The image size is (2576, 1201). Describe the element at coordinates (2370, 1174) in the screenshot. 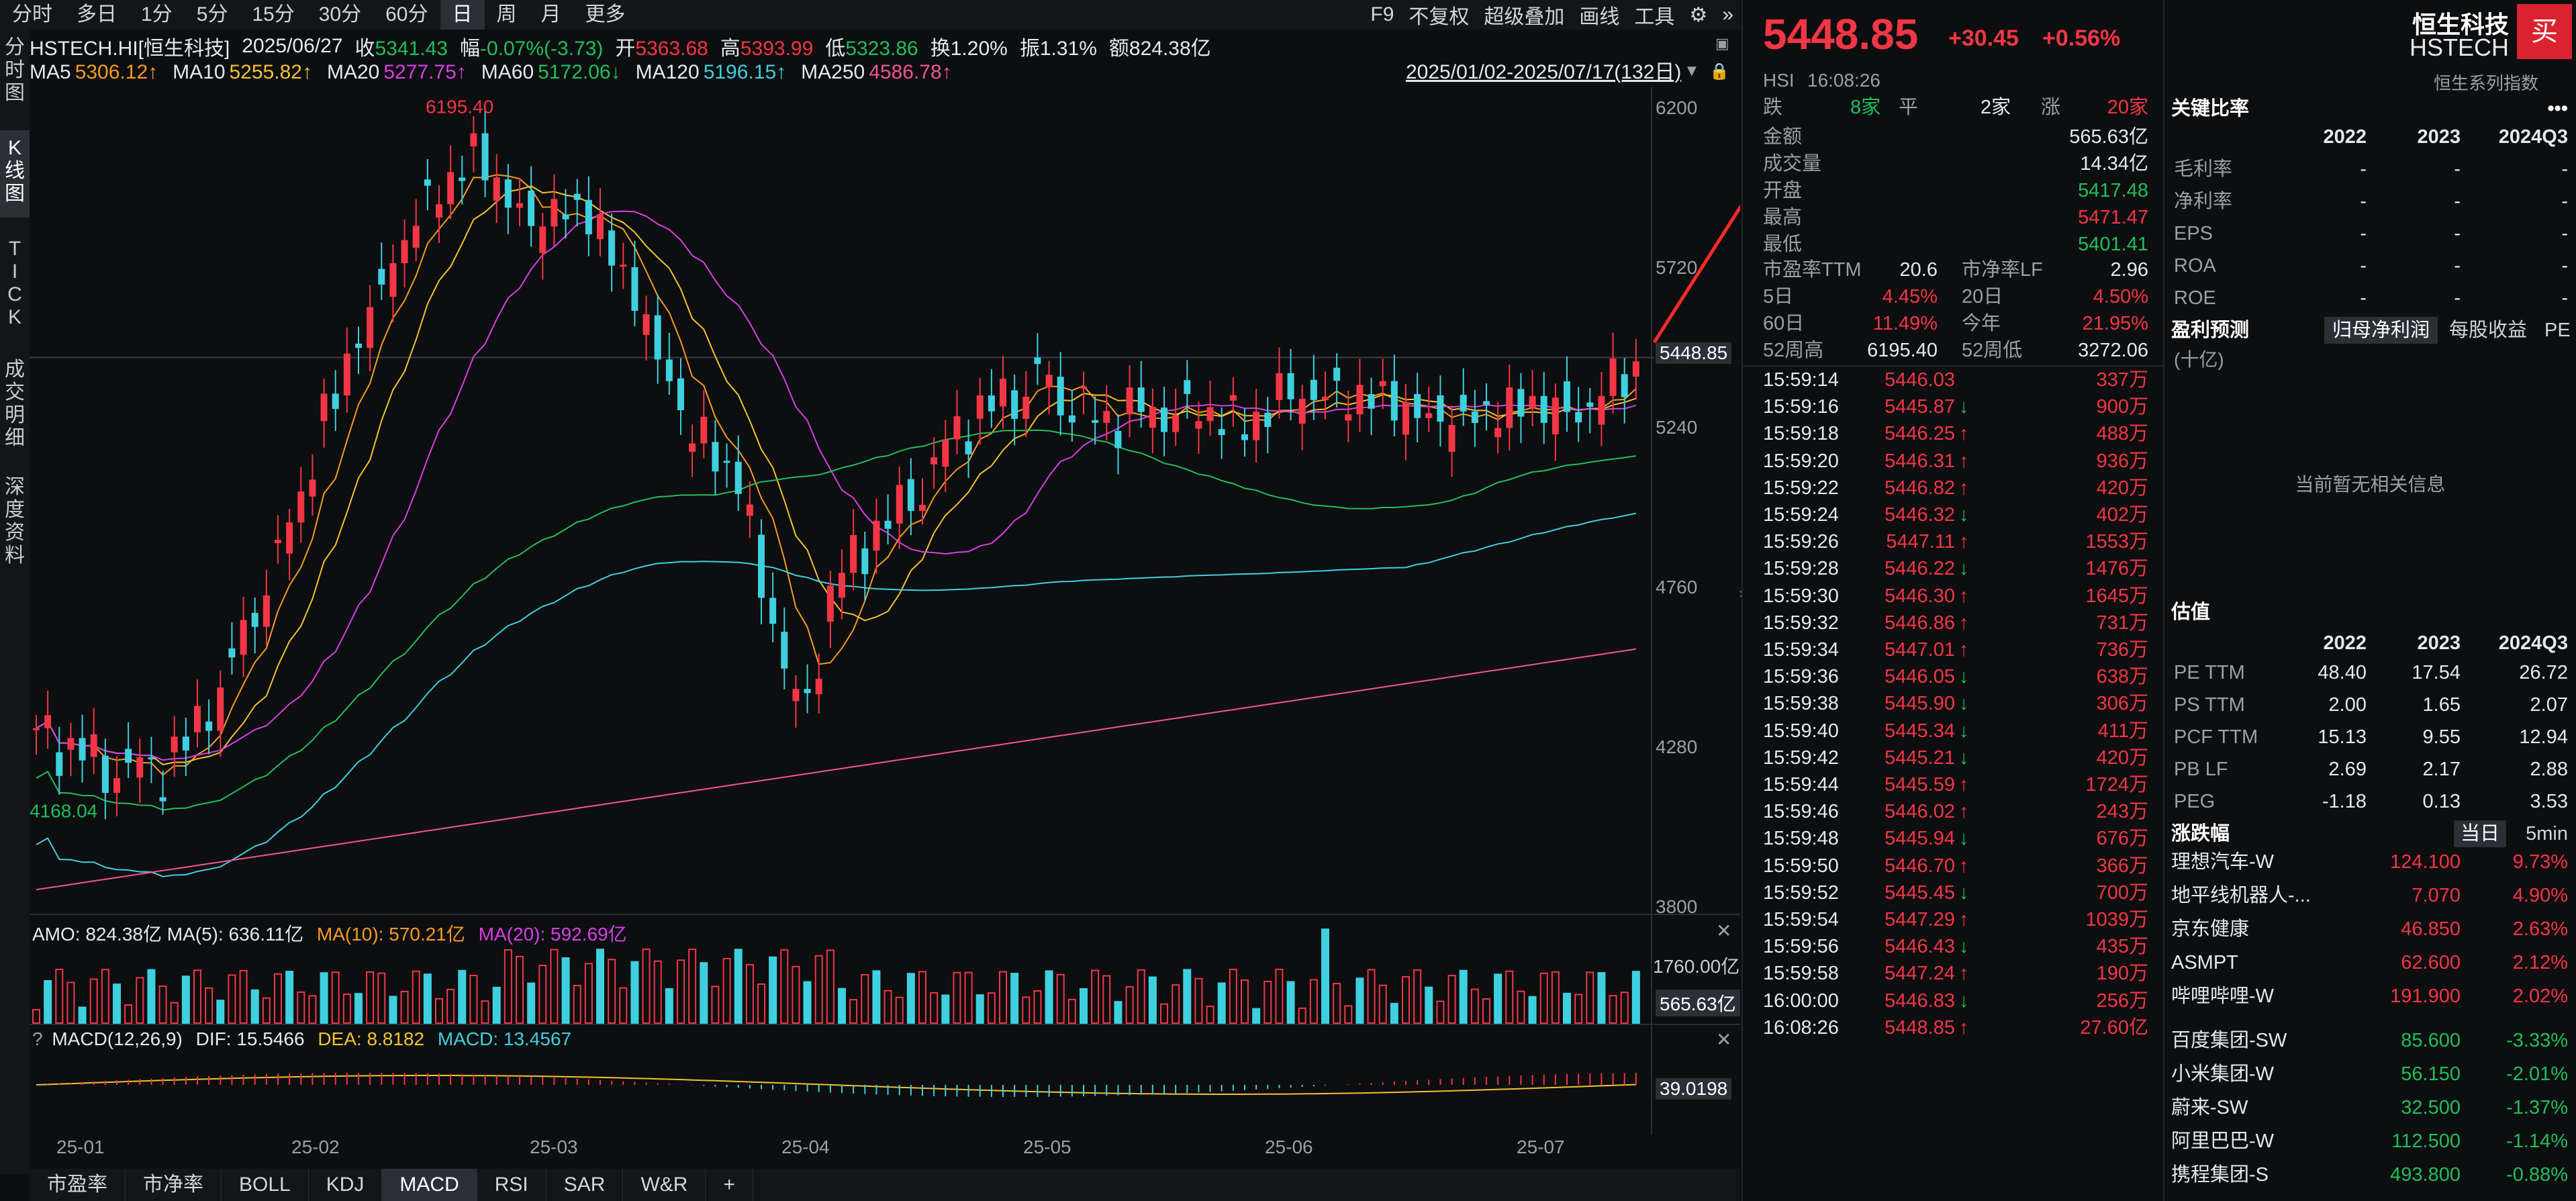

I see `loser-row: 携程集团-S 493.800 -0.88%` at that location.